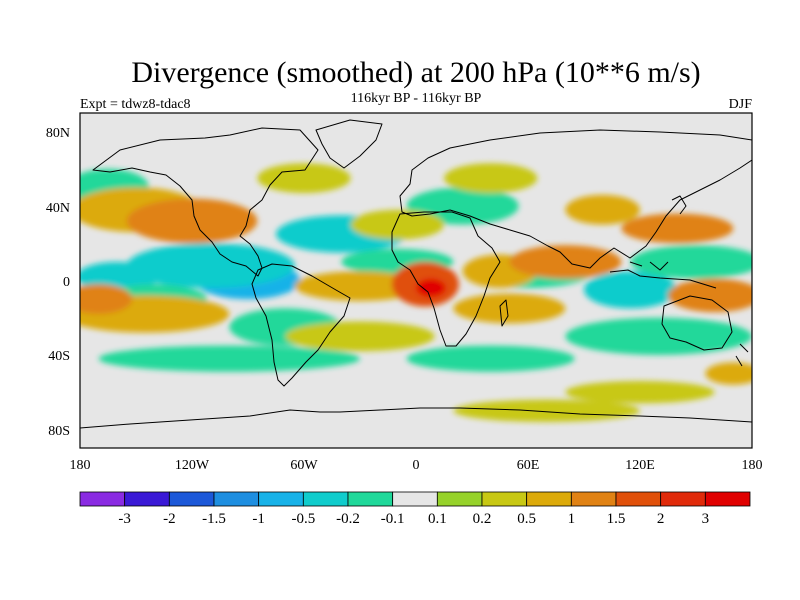 Image resolution: width=800 pixels, height=600 pixels. Describe the element at coordinates (679, 205) in the screenshot. I see `coastline-japan` at that location.